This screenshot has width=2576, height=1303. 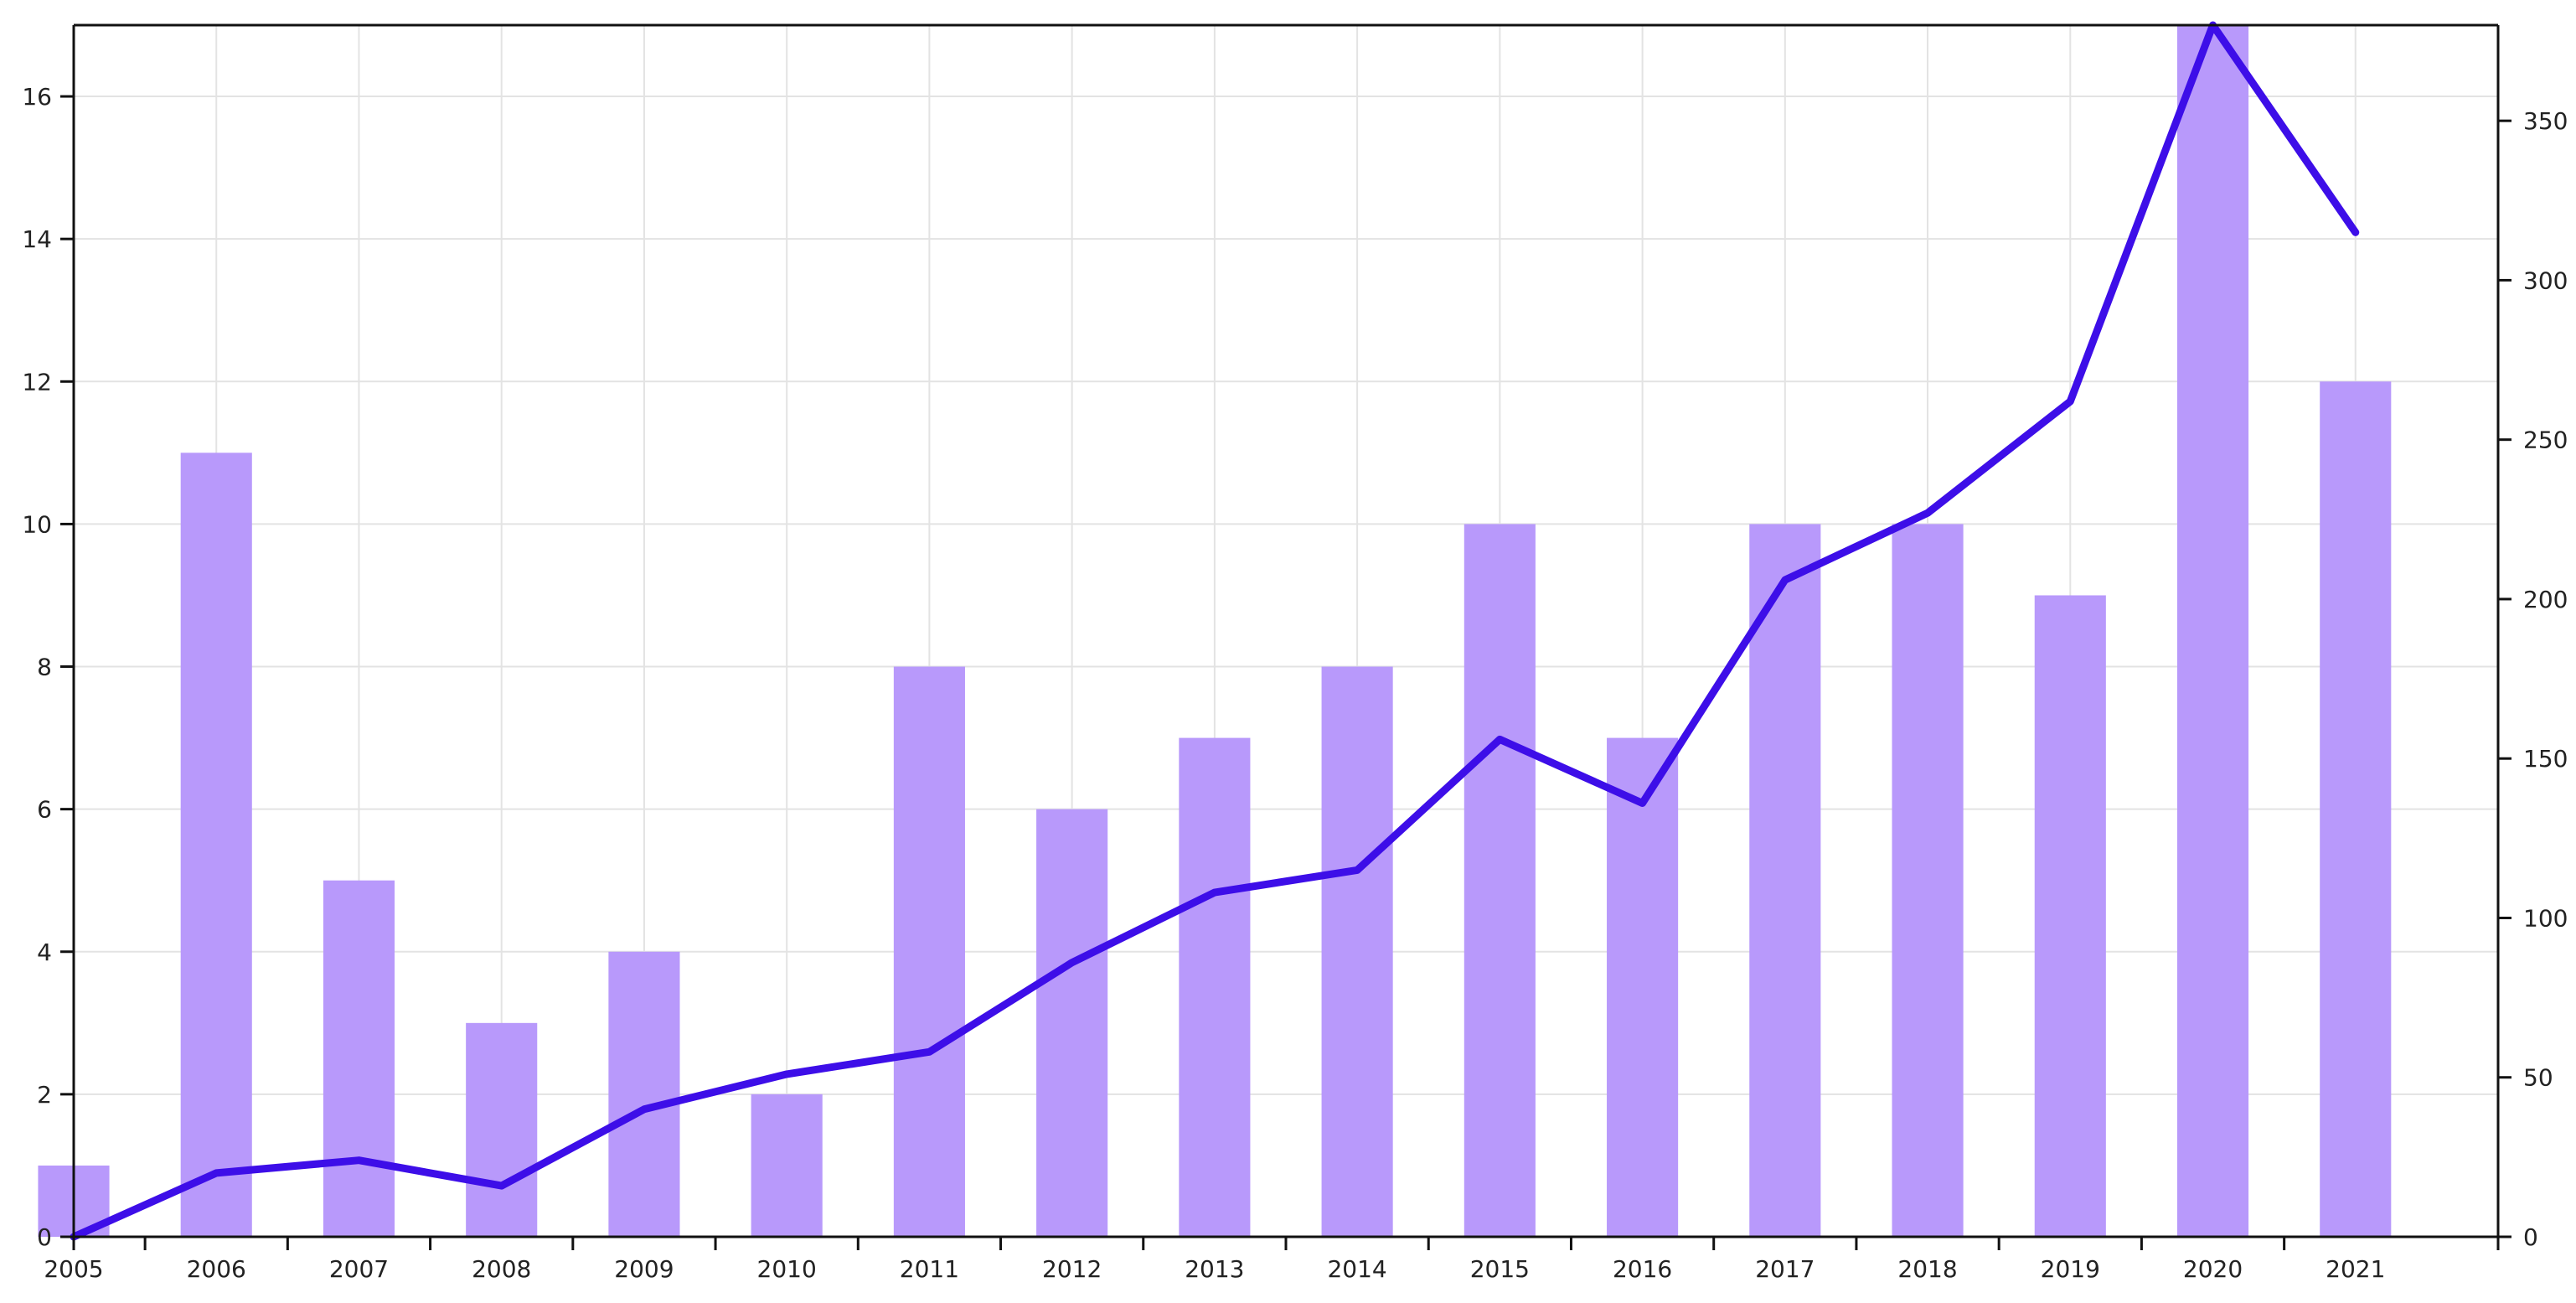 What do you see at coordinates (2545, 759) in the screenshot?
I see `right-tick-label: 150` at bounding box center [2545, 759].